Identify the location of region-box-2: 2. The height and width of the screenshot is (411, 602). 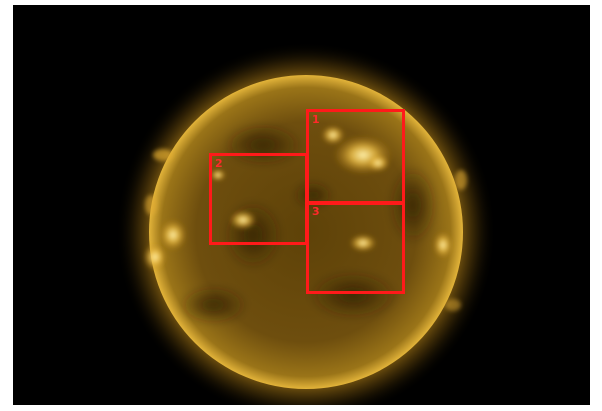
(258, 199).